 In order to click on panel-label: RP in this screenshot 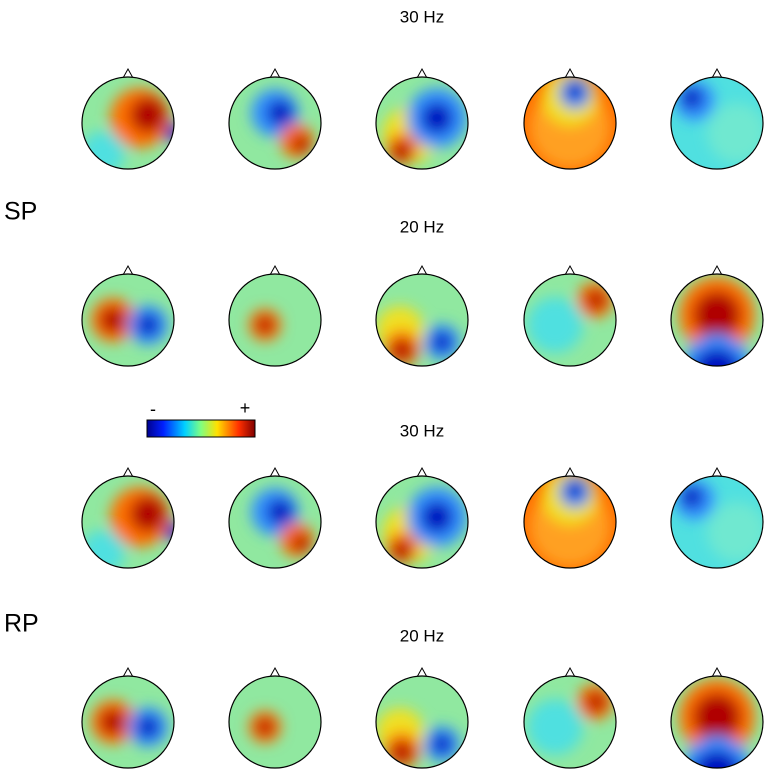, I will do `click(21, 624)`.